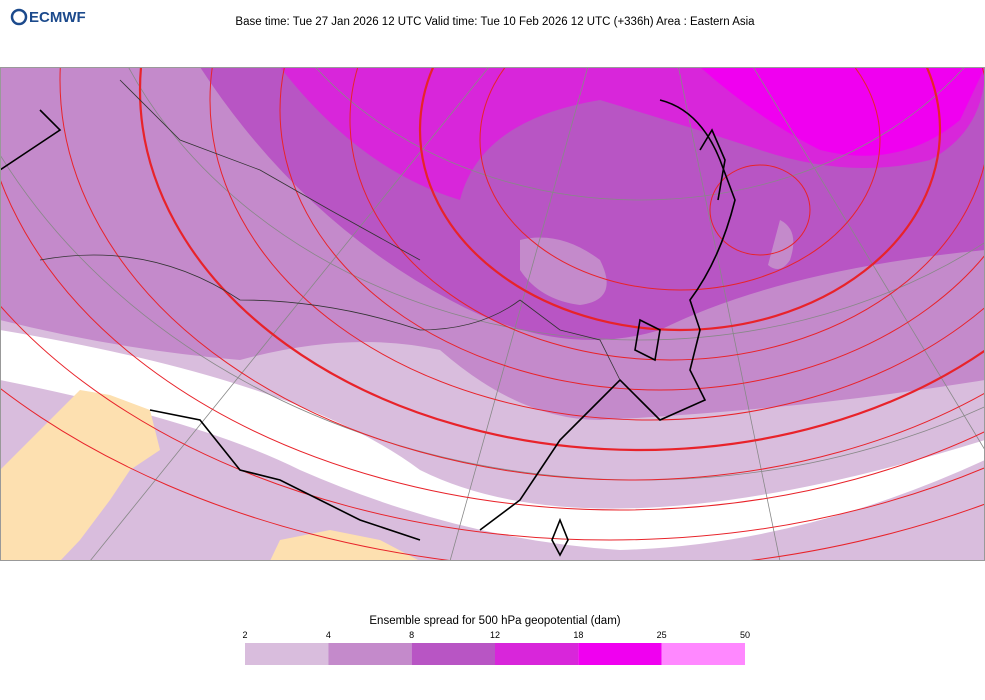 This screenshot has width=985, height=700. Describe the element at coordinates (745, 635) in the screenshot. I see `colorbar-tick-label: 50` at that location.